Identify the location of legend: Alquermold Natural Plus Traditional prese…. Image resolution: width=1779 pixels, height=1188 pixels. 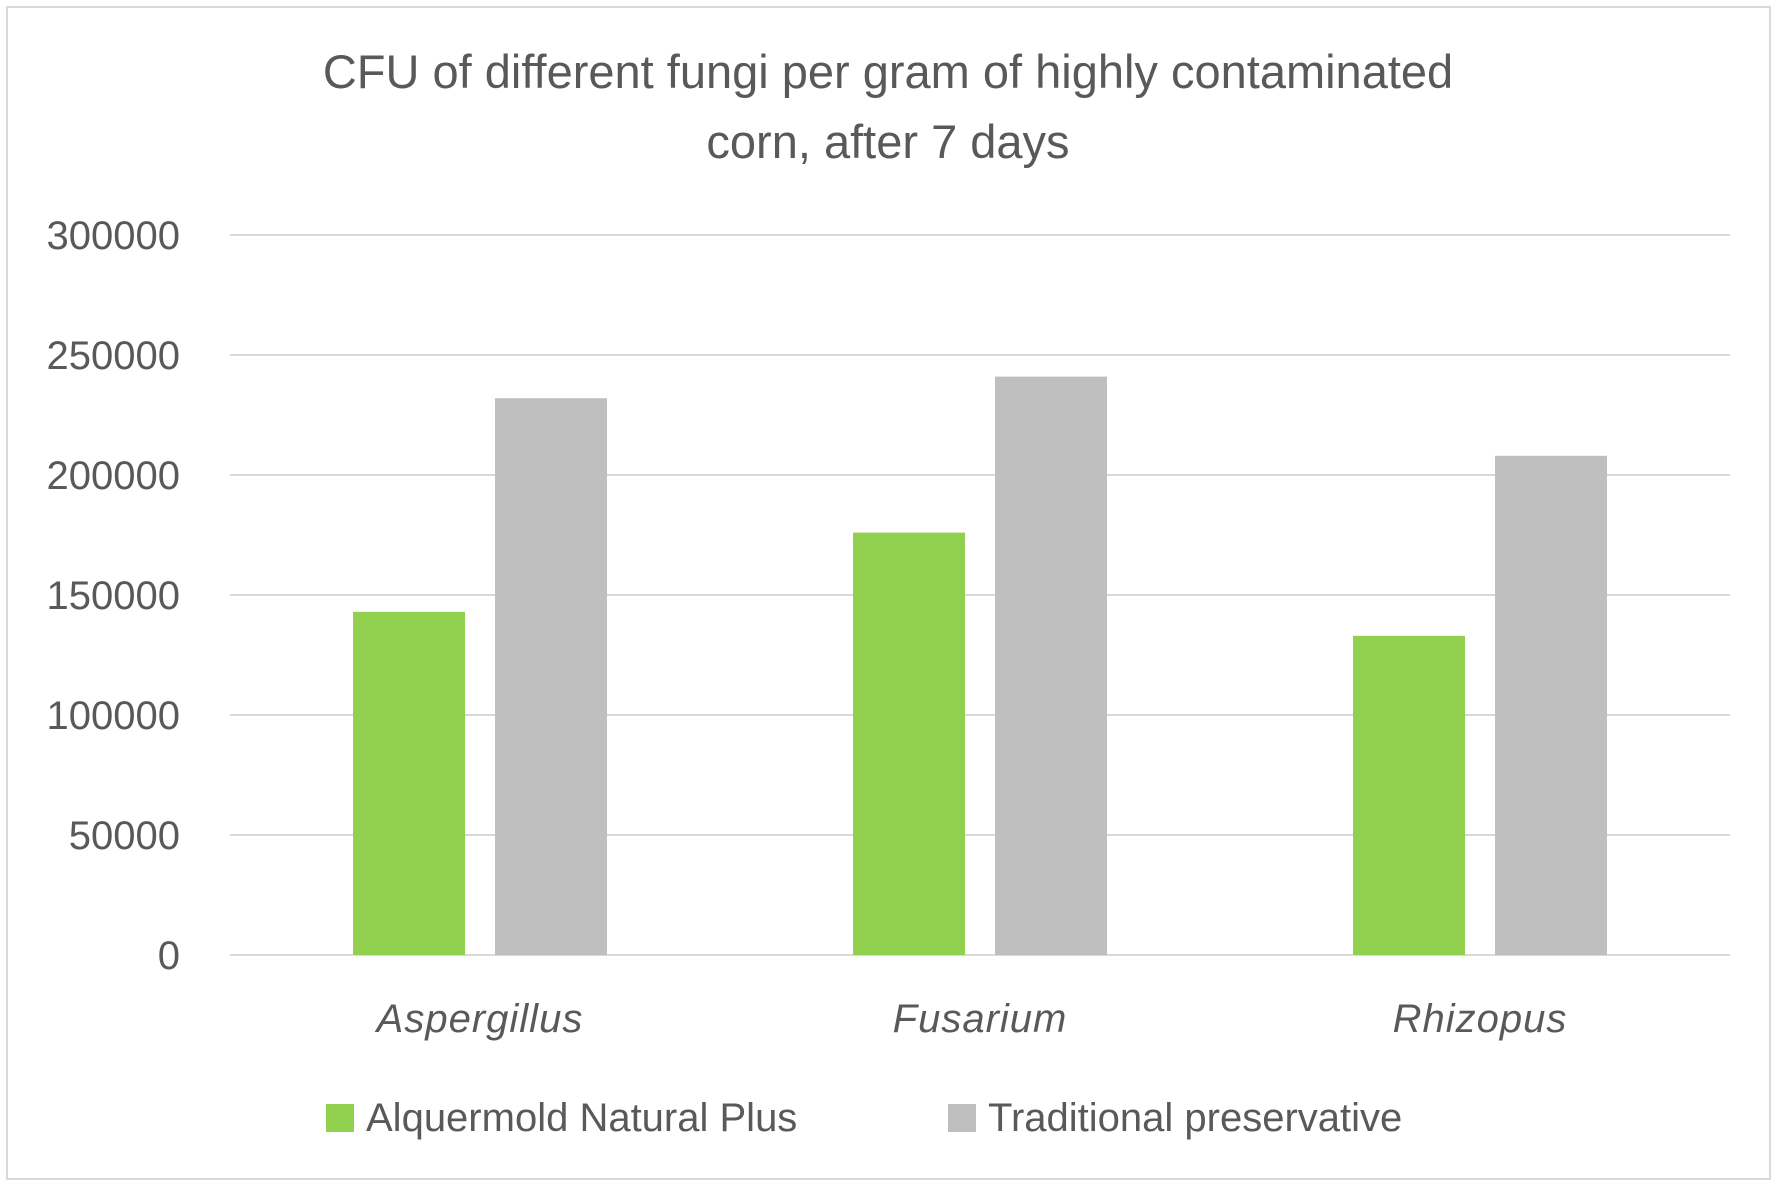
(864, 1118).